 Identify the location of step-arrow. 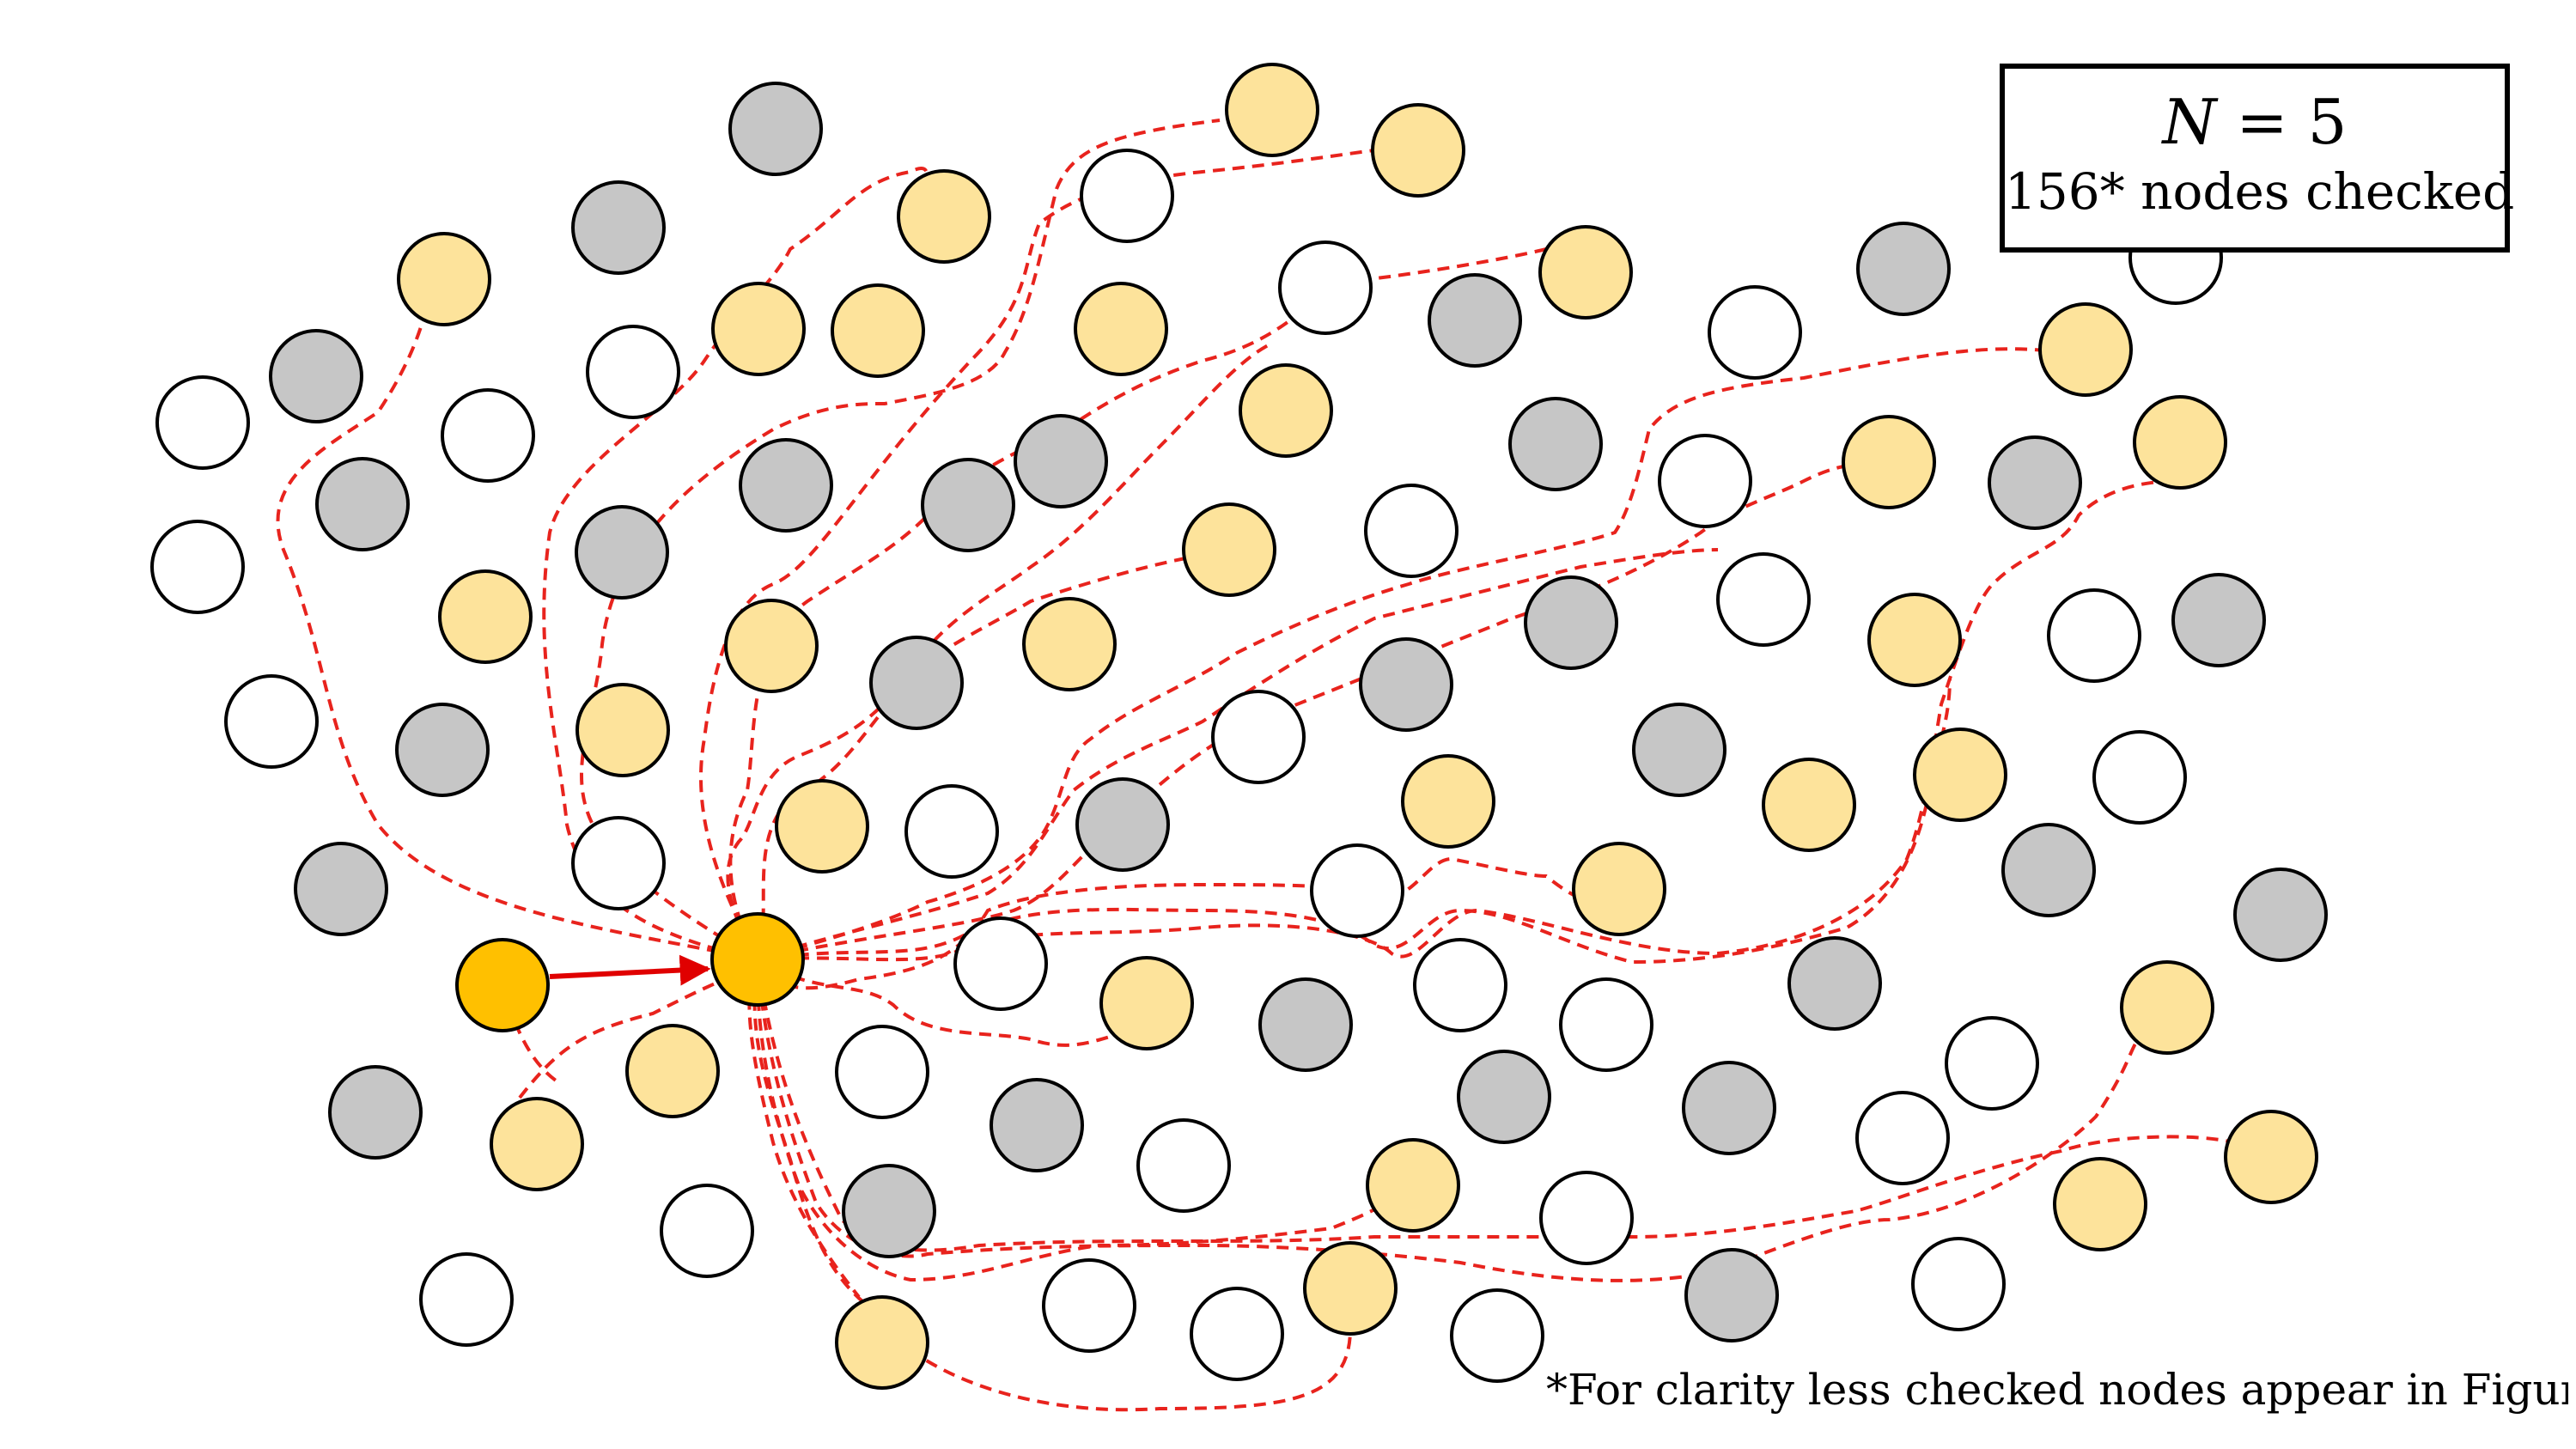
(630, 970).